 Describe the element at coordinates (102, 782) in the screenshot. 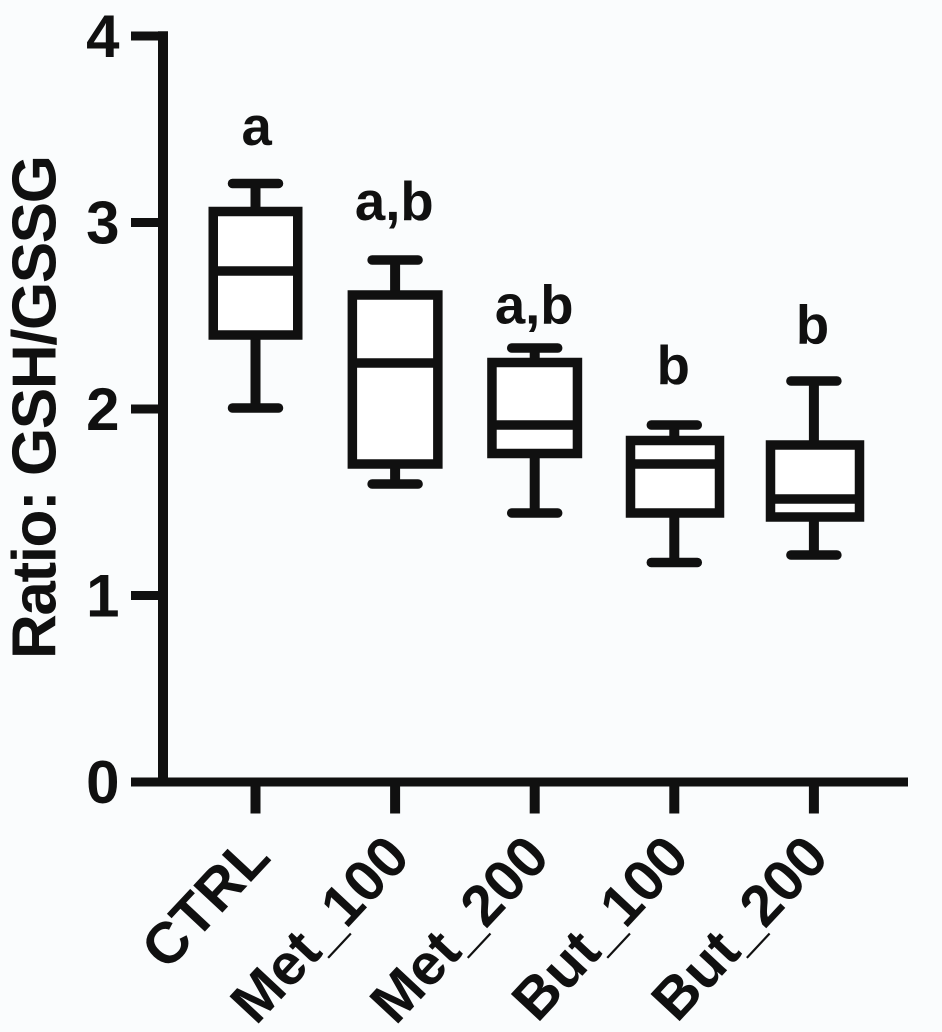

I see `svg-text: 0` at that location.